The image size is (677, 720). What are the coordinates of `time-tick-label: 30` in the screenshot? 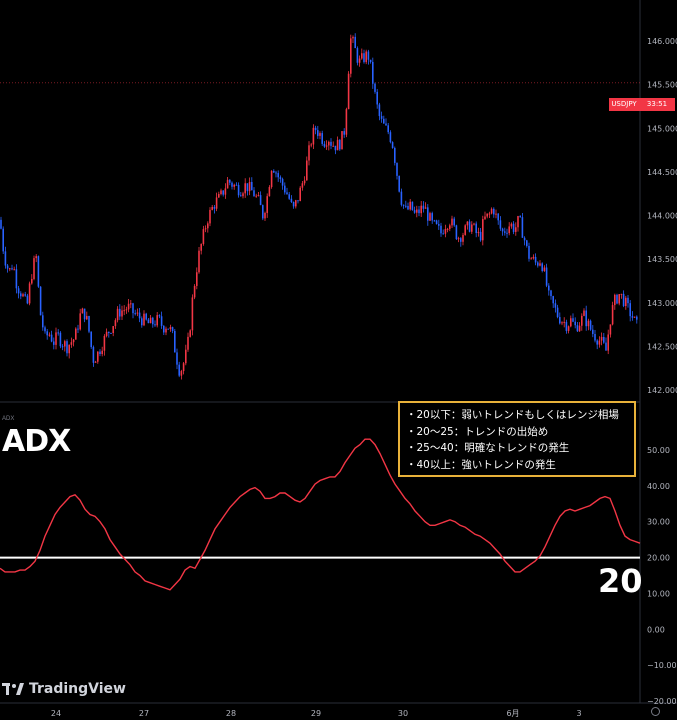 It's located at (403, 713).